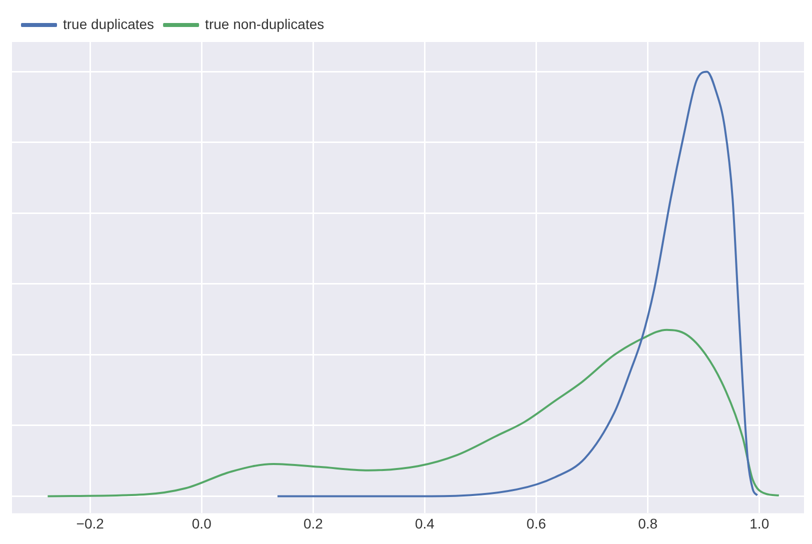 The height and width of the screenshot is (544, 812). Describe the element at coordinates (108, 24) in the screenshot. I see `legend-label: true duplicates` at that location.